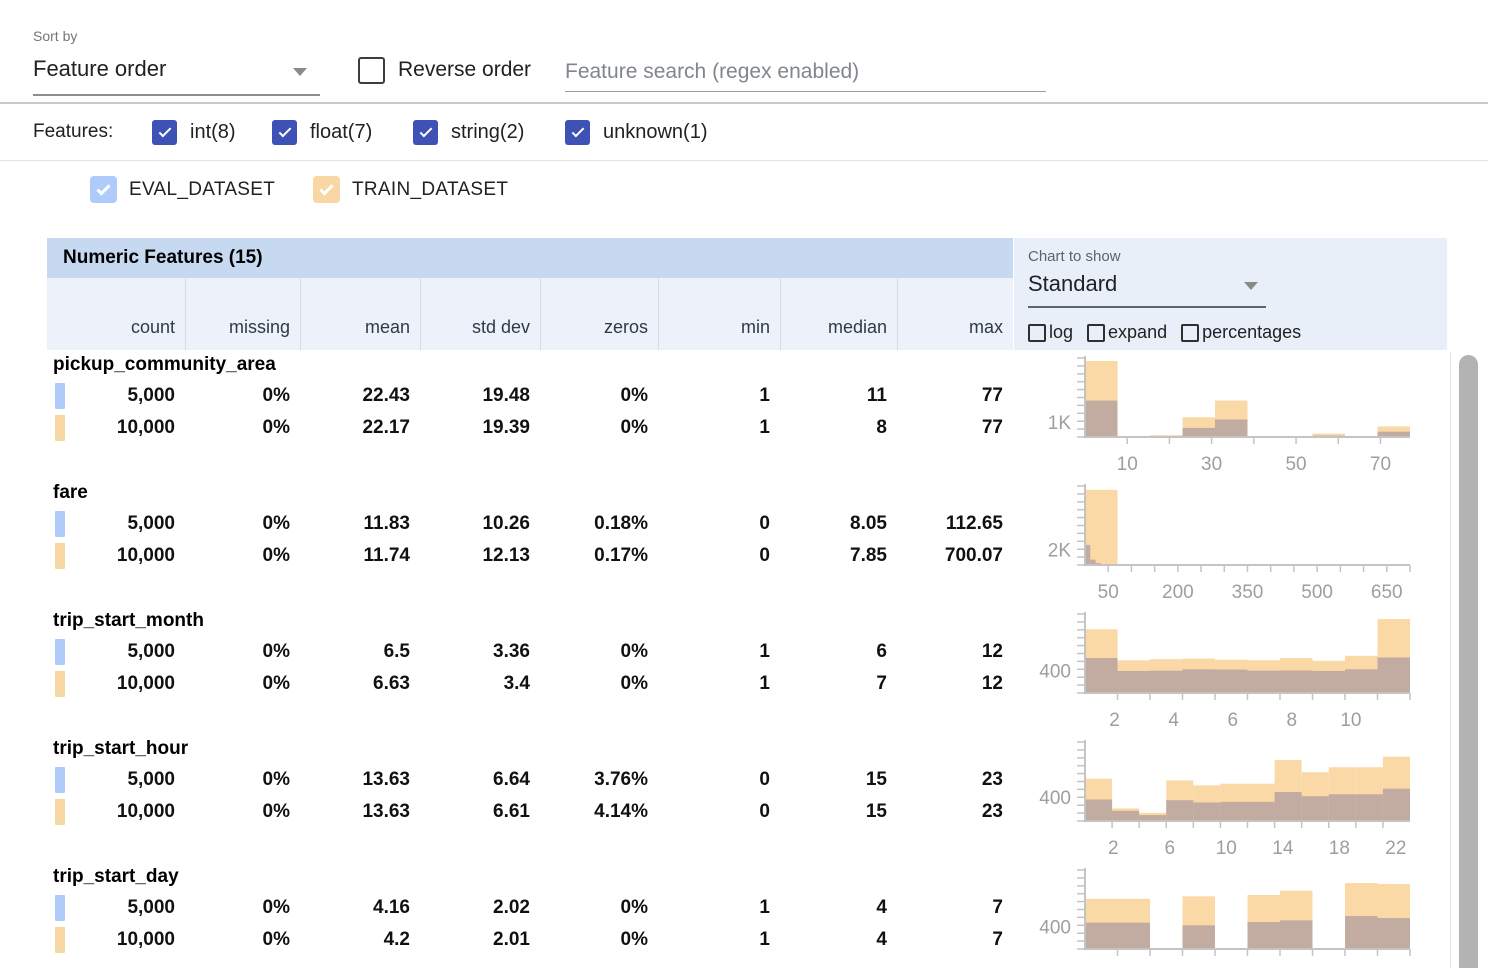 Image resolution: width=1488 pixels, height=968 pixels. I want to click on stat-value-mean: 4.16, so click(391, 907).